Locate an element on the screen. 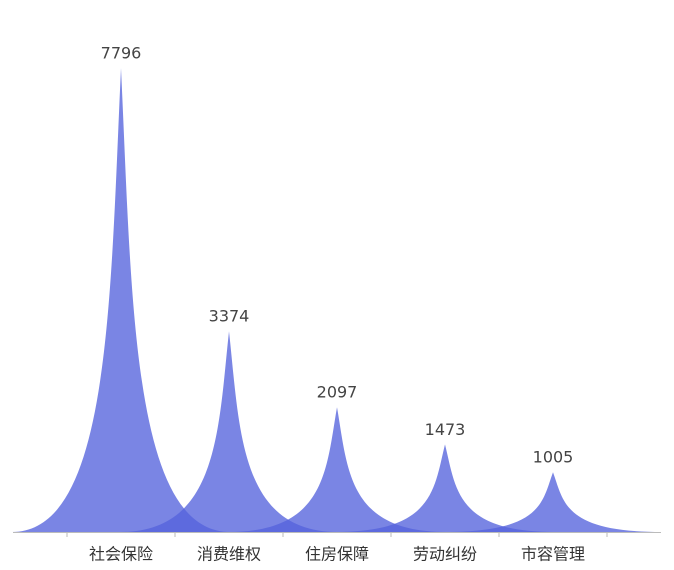  x-tick-label: 社会保险 is located at coordinates (121, 554).